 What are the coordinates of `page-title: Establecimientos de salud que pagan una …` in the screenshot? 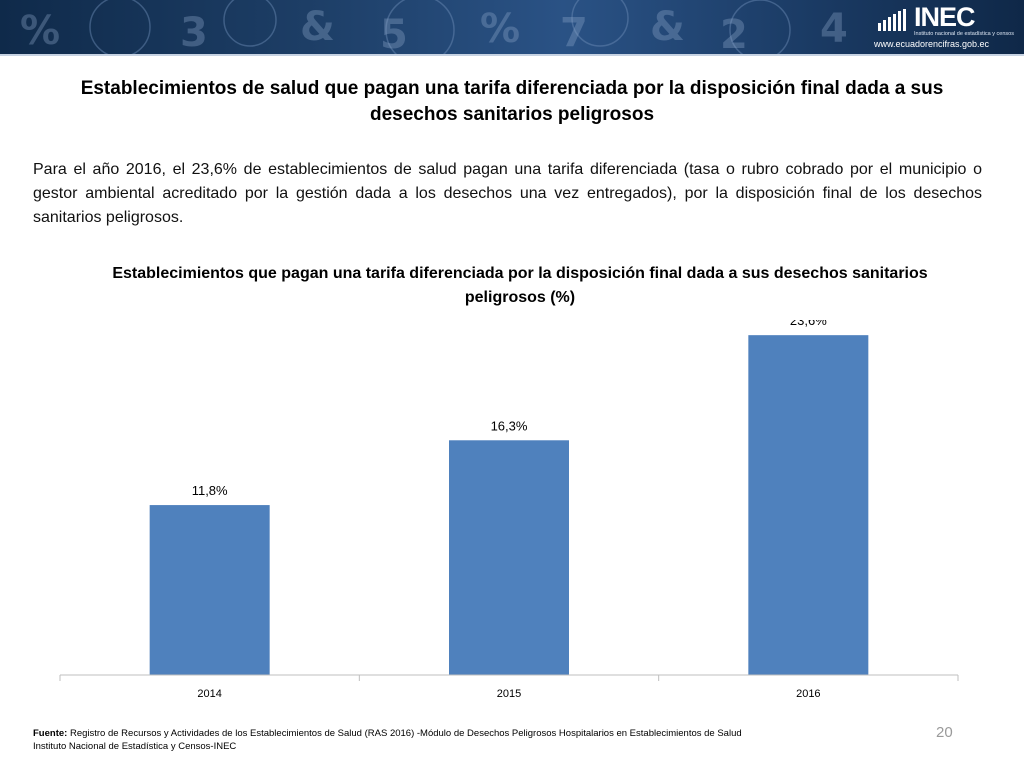 It's located at (512, 101).